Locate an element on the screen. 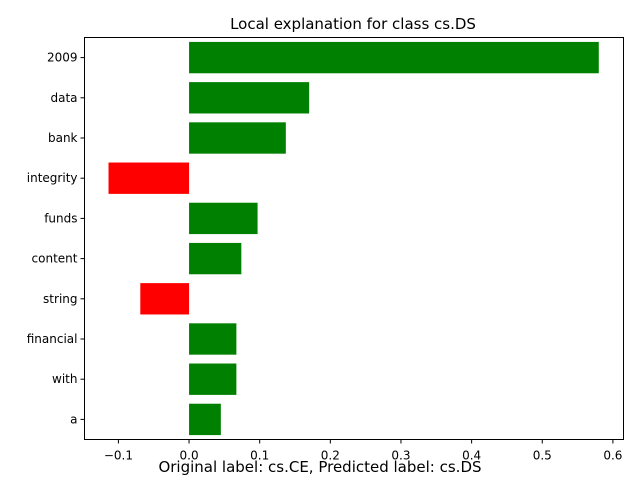 Image resolution: width=640 pixels, height=480 pixels. bar-data is located at coordinates (249, 98).